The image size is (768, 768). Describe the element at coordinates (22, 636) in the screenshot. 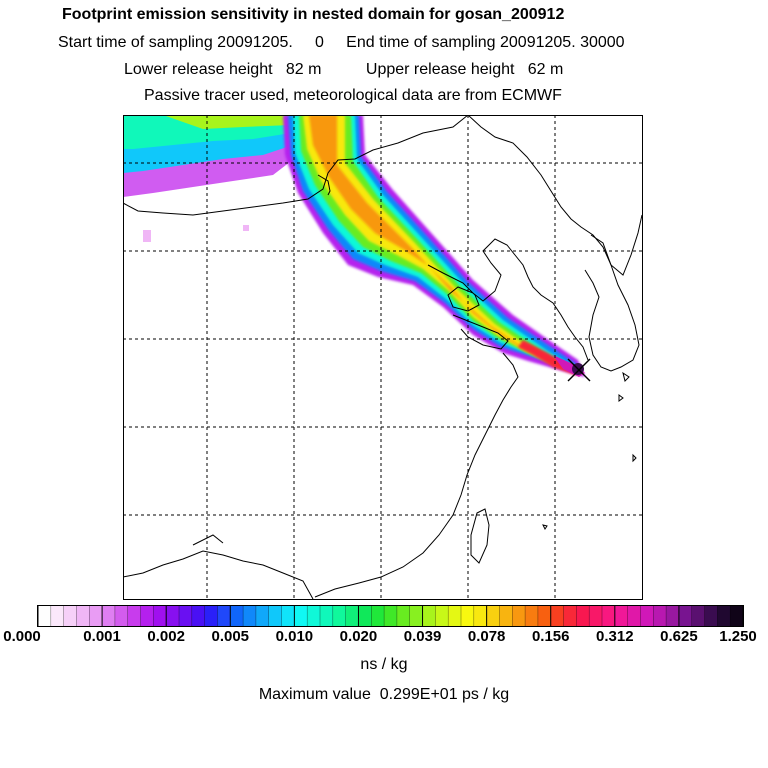

I see `colorbar-tick-label: 0.000` at that location.